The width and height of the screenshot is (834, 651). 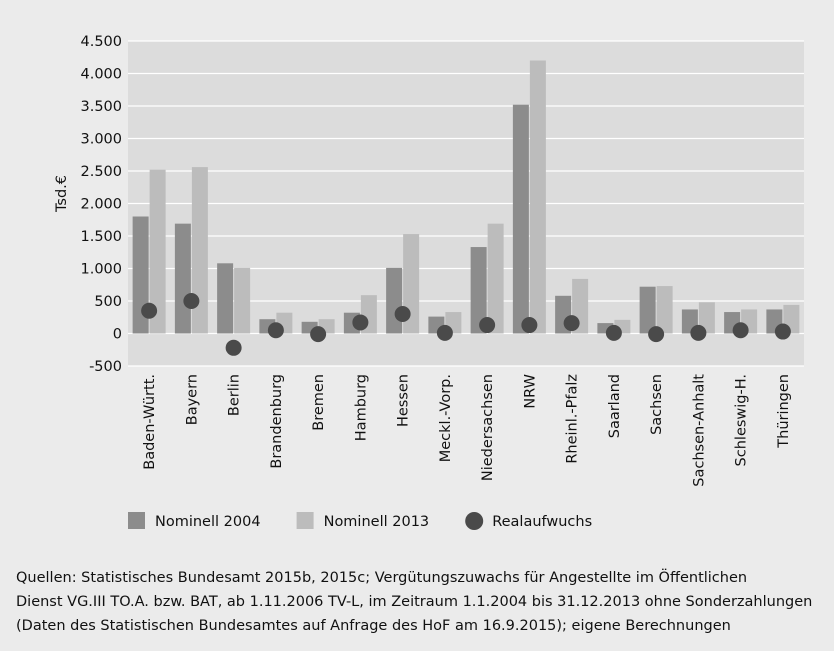 What do you see at coordinates (361, 407) in the screenshot?
I see `x-tick-label: Hamburg` at bounding box center [361, 407].